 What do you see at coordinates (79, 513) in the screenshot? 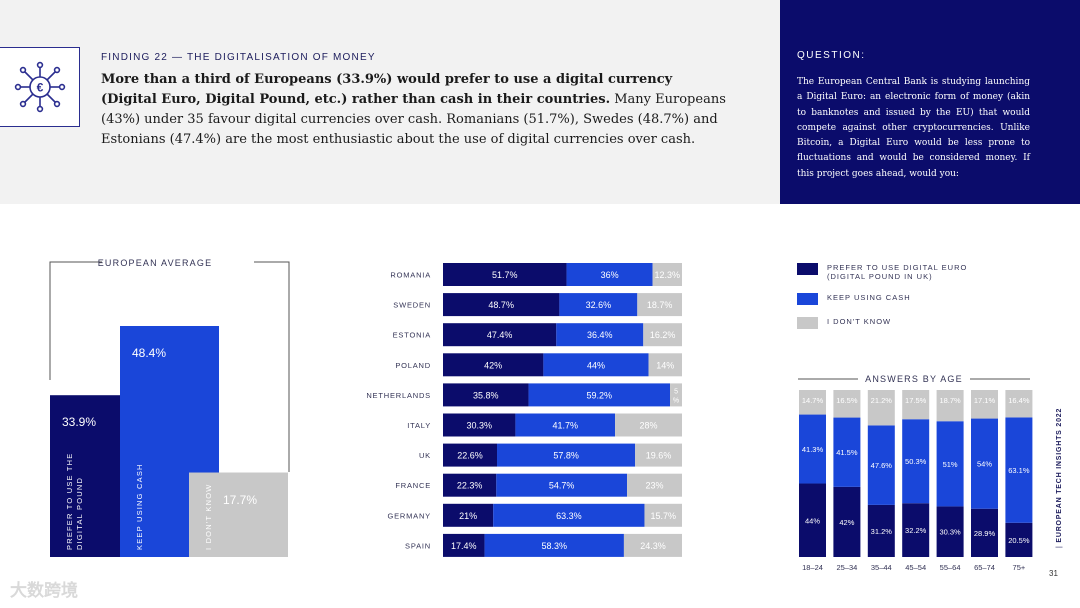
I see `average-bar-label-line2: DIGITAL POUND` at bounding box center [79, 513].